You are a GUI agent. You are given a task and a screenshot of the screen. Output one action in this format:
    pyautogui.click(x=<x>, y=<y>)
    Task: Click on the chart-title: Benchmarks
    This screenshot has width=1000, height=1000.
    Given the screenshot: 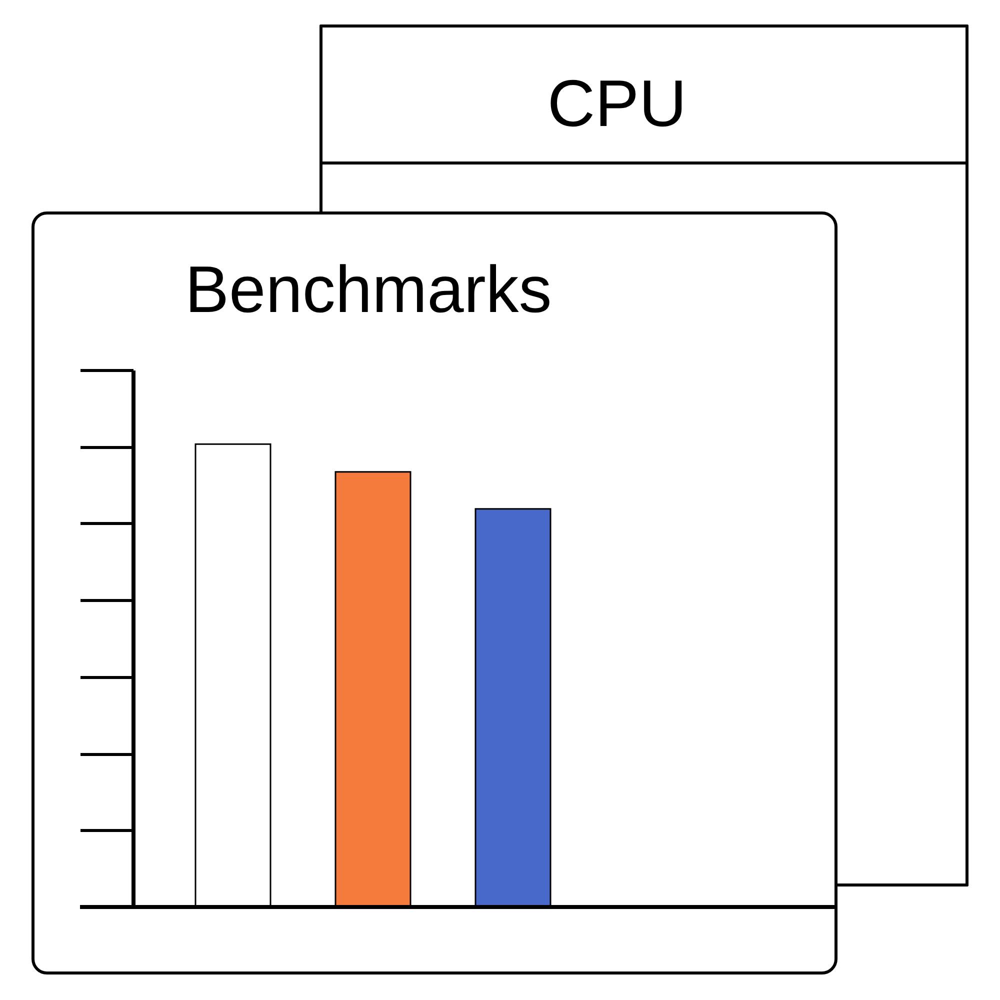 What is the action you would take?
    pyautogui.click(x=368, y=289)
    